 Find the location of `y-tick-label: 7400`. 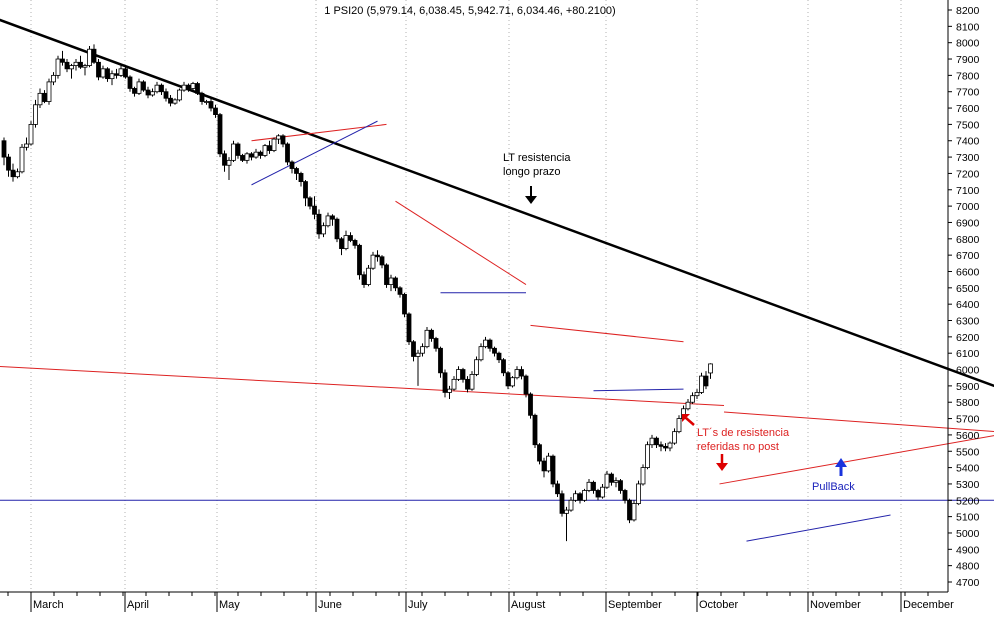

y-tick-label: 7400 is located at coordinates (968, 142).